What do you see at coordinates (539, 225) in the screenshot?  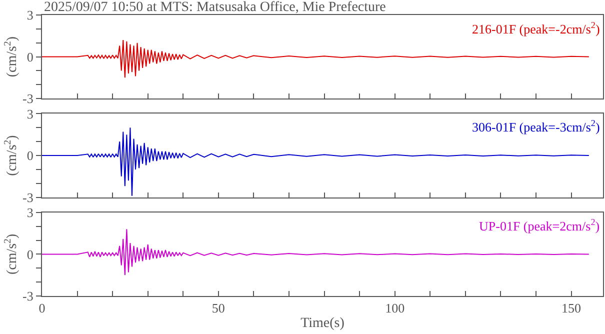 I see `series-label: UP-01F (peak=2cm/s$^{2}$)` at bounding box center [539, 225].